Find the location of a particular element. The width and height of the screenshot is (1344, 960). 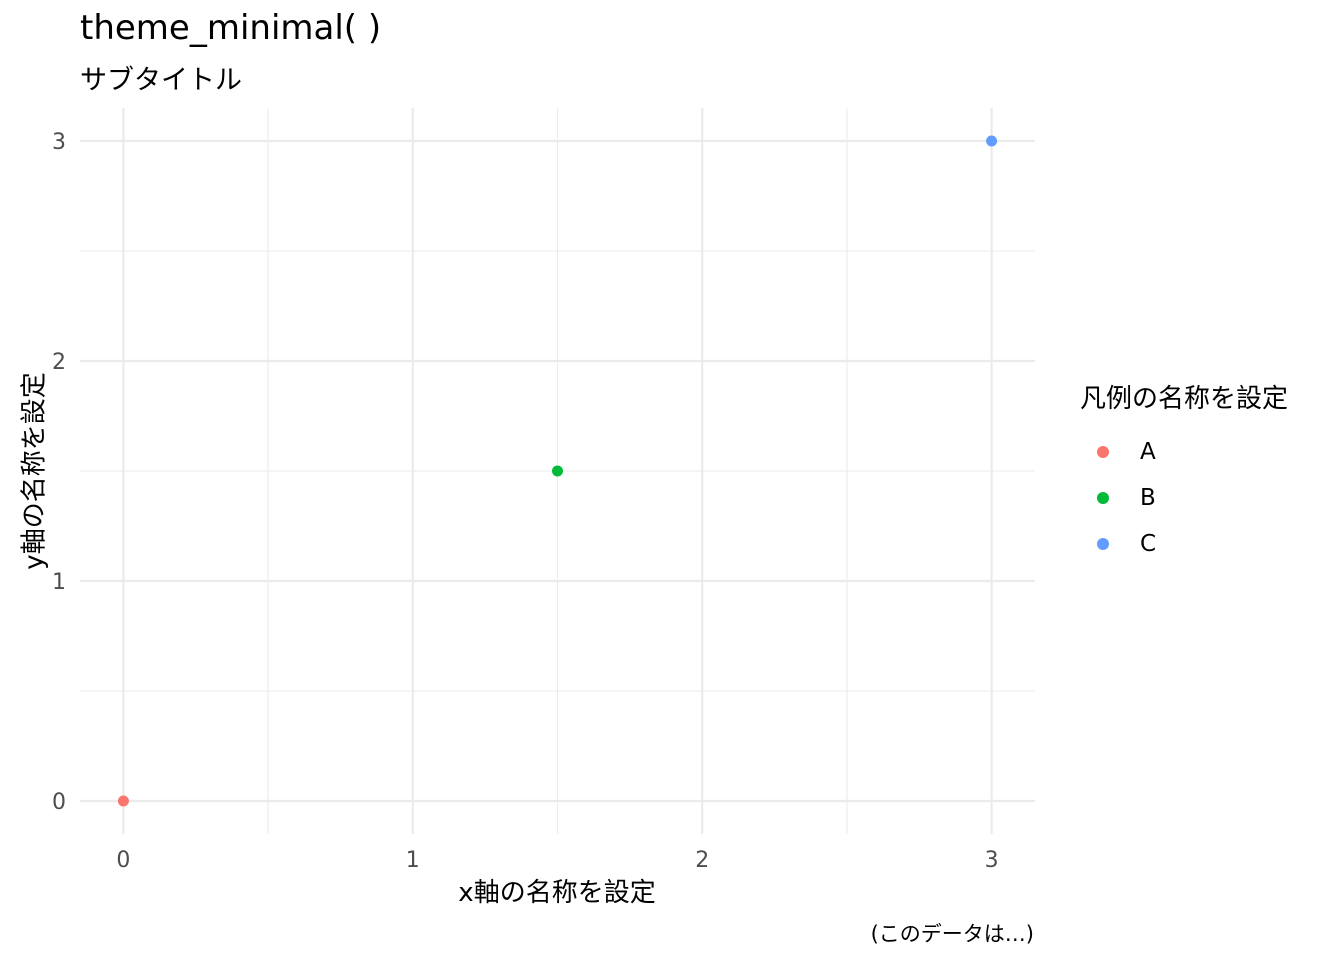

x-tick-label-2: 2 is located at coordinates (702, 860).